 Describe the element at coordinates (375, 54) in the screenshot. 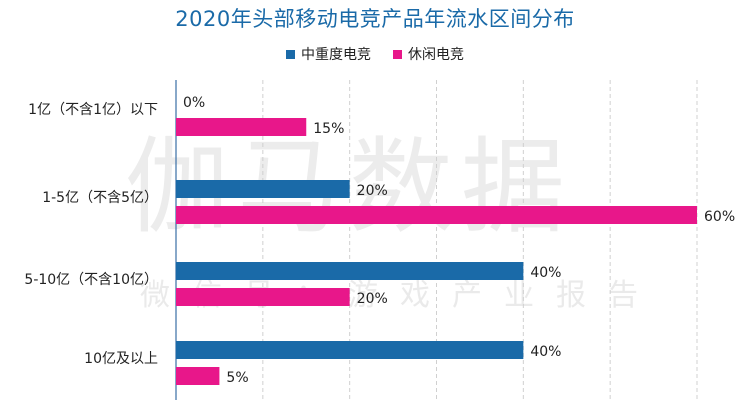

I see `chart-legend: 中重度电竞 休闲电竞` at that location.